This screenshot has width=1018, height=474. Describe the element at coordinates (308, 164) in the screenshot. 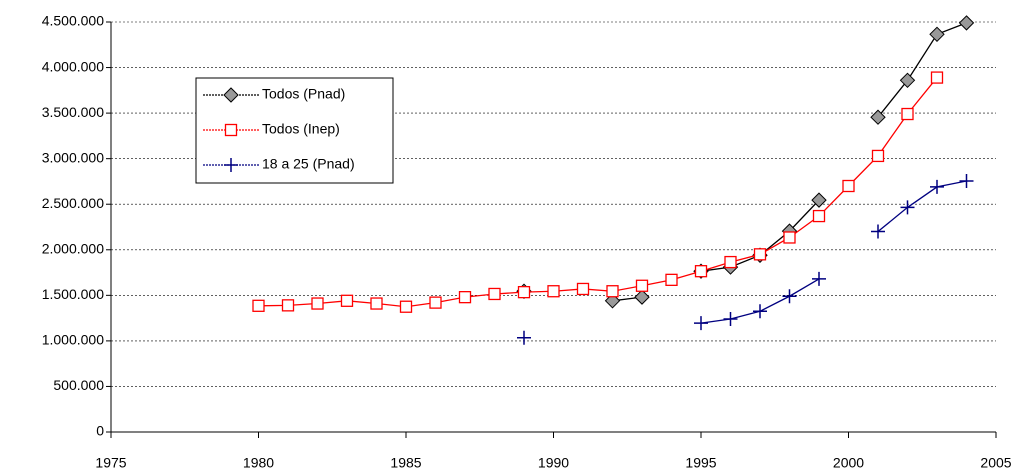

I see `legend-label: 18 a 25 (Pnad)` at that location.